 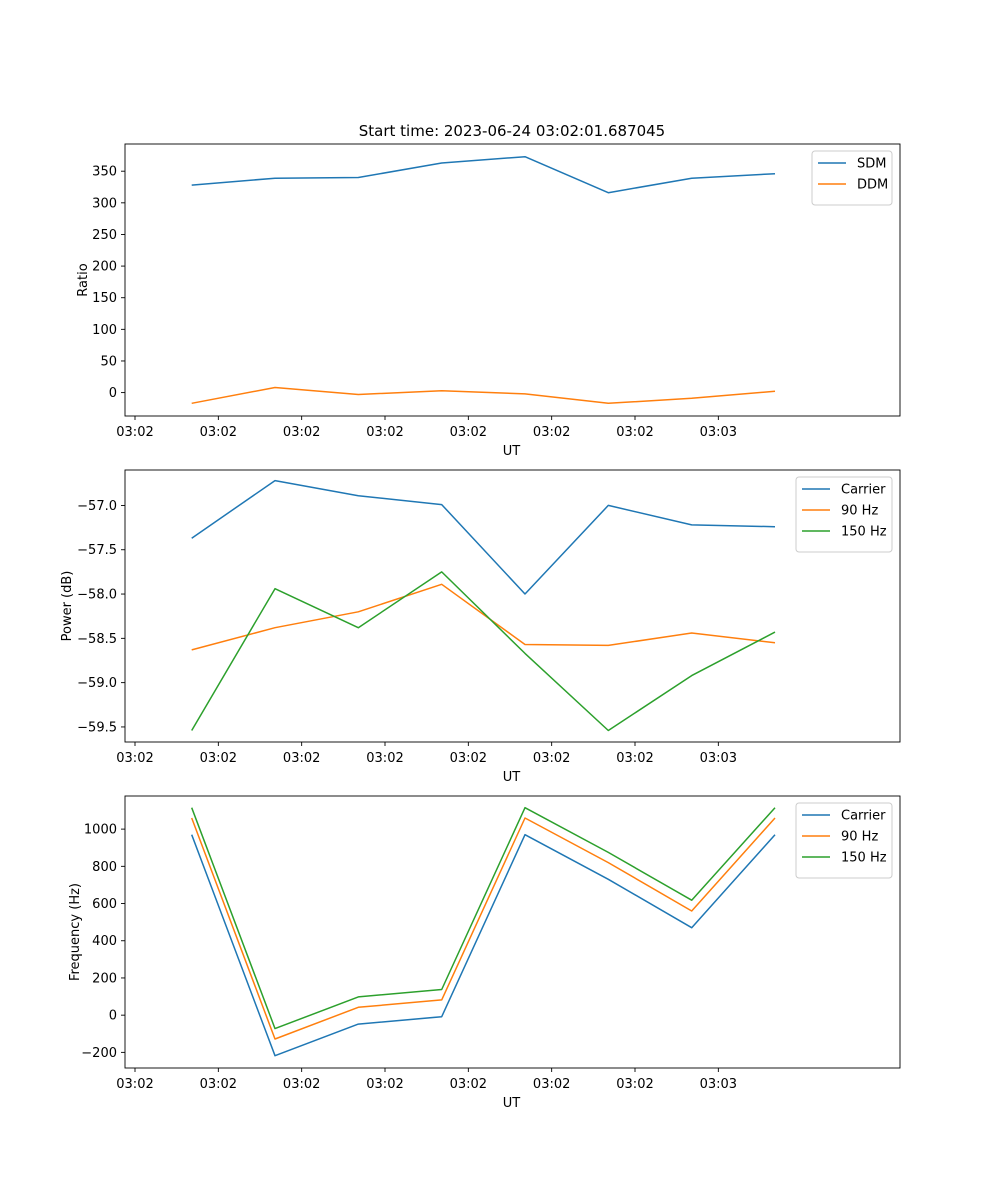 I want to click on power-series-carrier-line, so click(x=483, y=537).